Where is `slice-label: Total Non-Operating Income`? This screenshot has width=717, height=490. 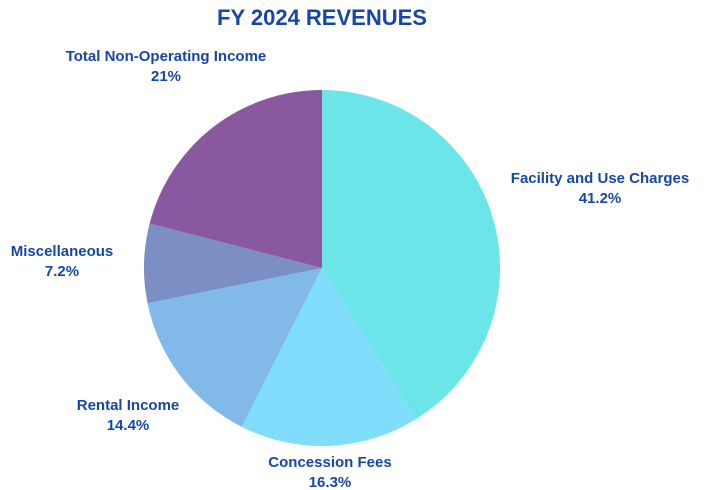
slice-label: Total Non-Operating Income is located at coordinates (166, 56).